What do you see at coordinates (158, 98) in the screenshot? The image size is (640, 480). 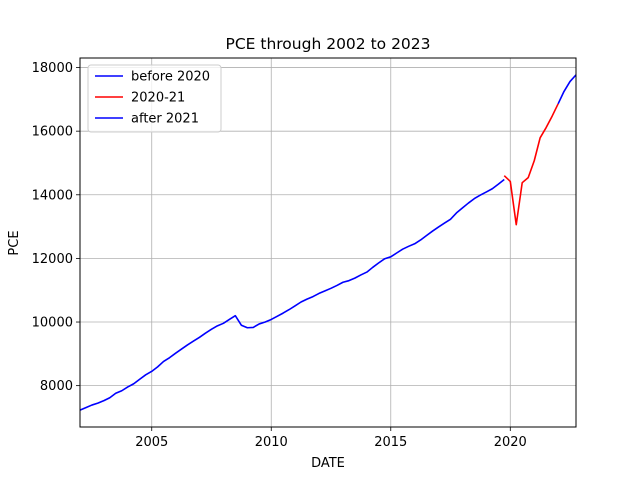 I see `legend-label: 2020-21` at bounding box center [158, 98].